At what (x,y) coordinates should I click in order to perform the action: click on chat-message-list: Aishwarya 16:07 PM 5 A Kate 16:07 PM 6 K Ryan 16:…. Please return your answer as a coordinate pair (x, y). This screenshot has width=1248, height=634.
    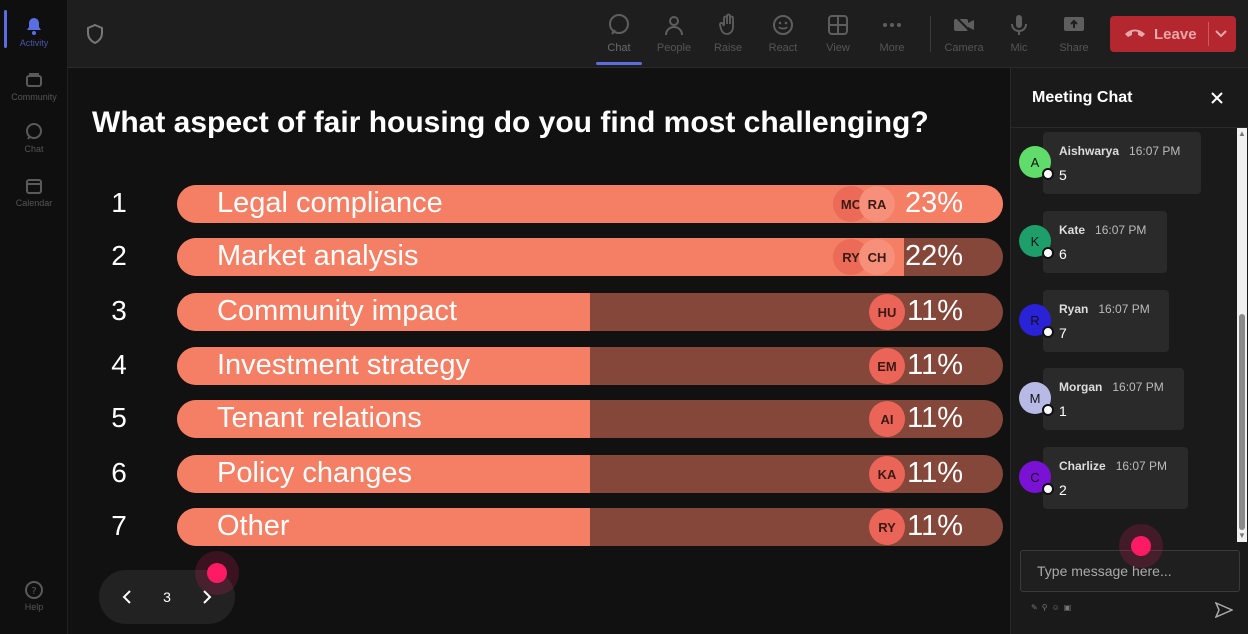
    Looking at the image, I should click on (1124, 335).